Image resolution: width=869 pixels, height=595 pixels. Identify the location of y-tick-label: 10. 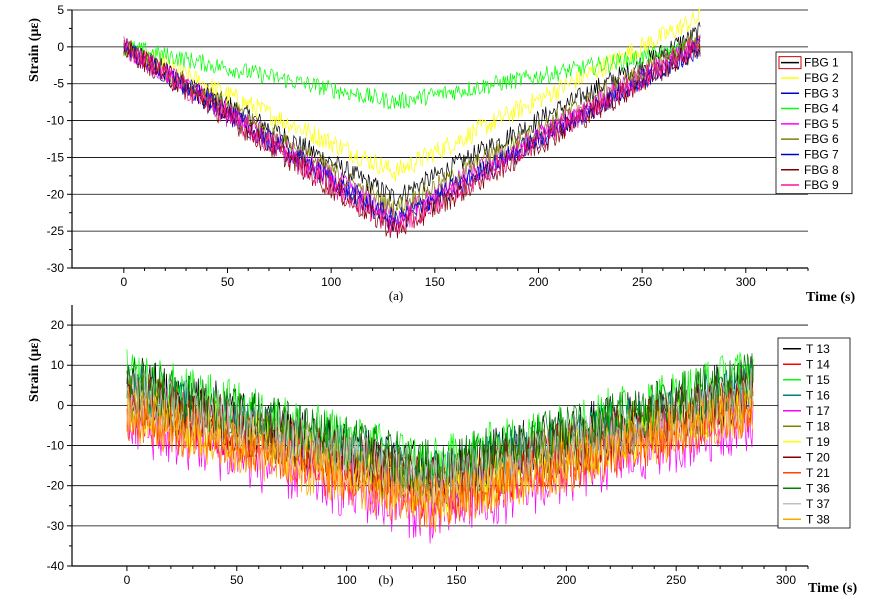
(58, 365).